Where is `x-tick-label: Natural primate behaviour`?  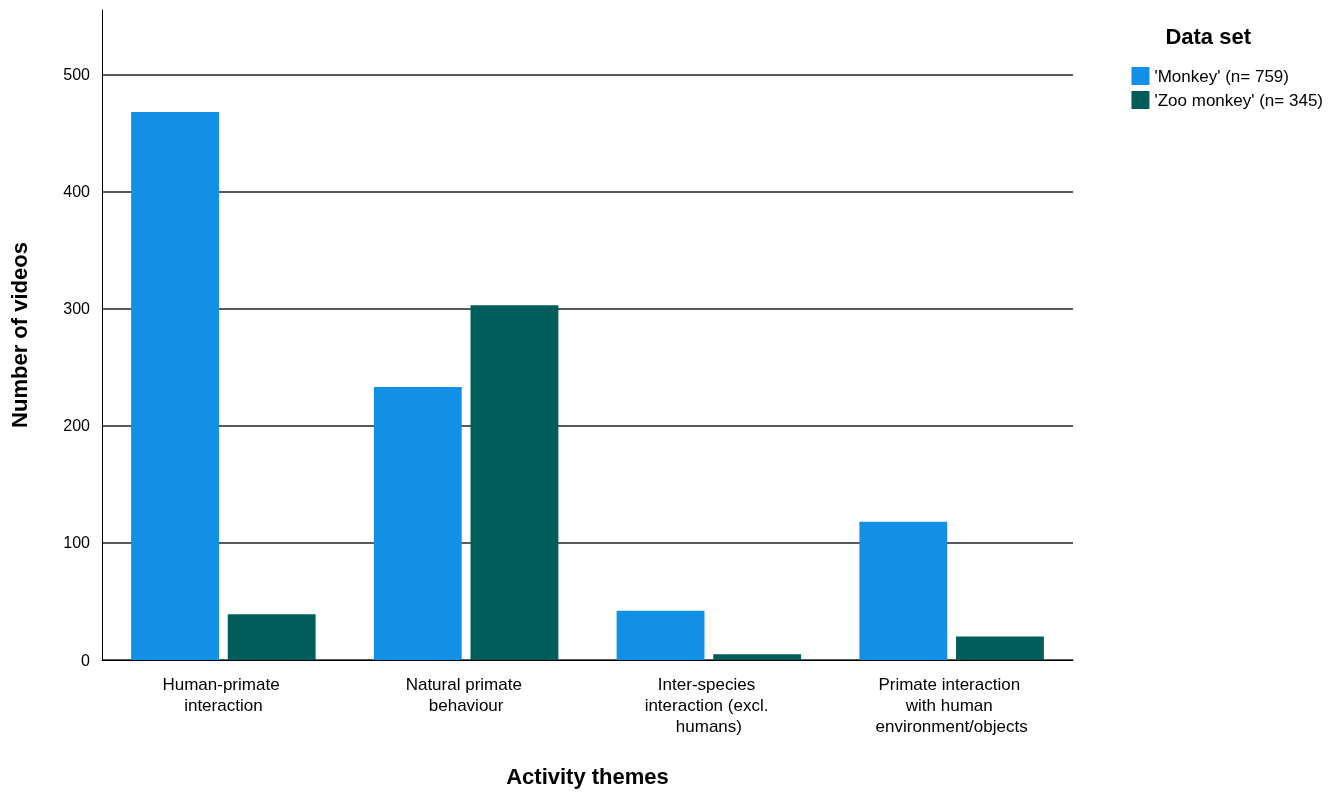
x-tick-label: Natural primate behaviour is located at coordinates (466, 695).